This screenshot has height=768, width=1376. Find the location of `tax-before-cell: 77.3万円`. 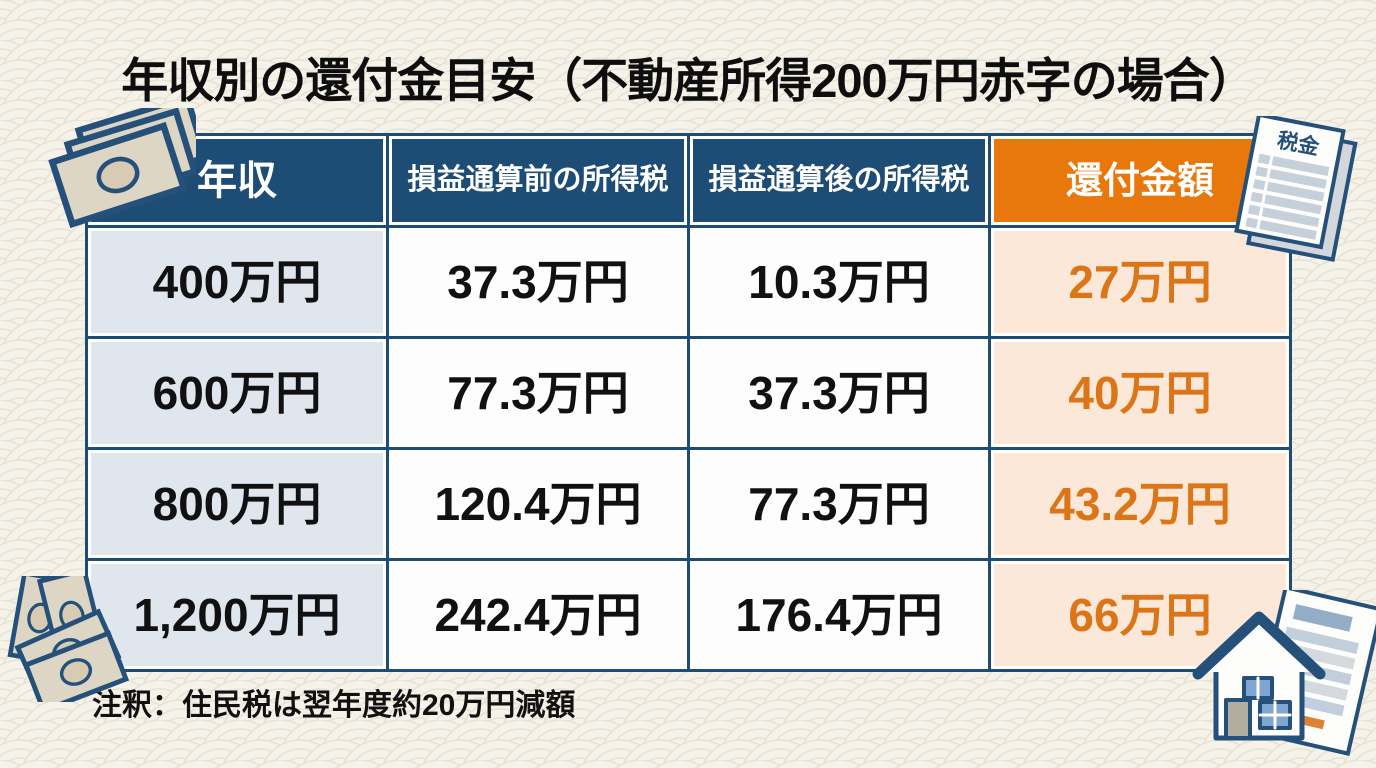

tax-before-cell: 77.3万円 is located at coordinates (538, 393).